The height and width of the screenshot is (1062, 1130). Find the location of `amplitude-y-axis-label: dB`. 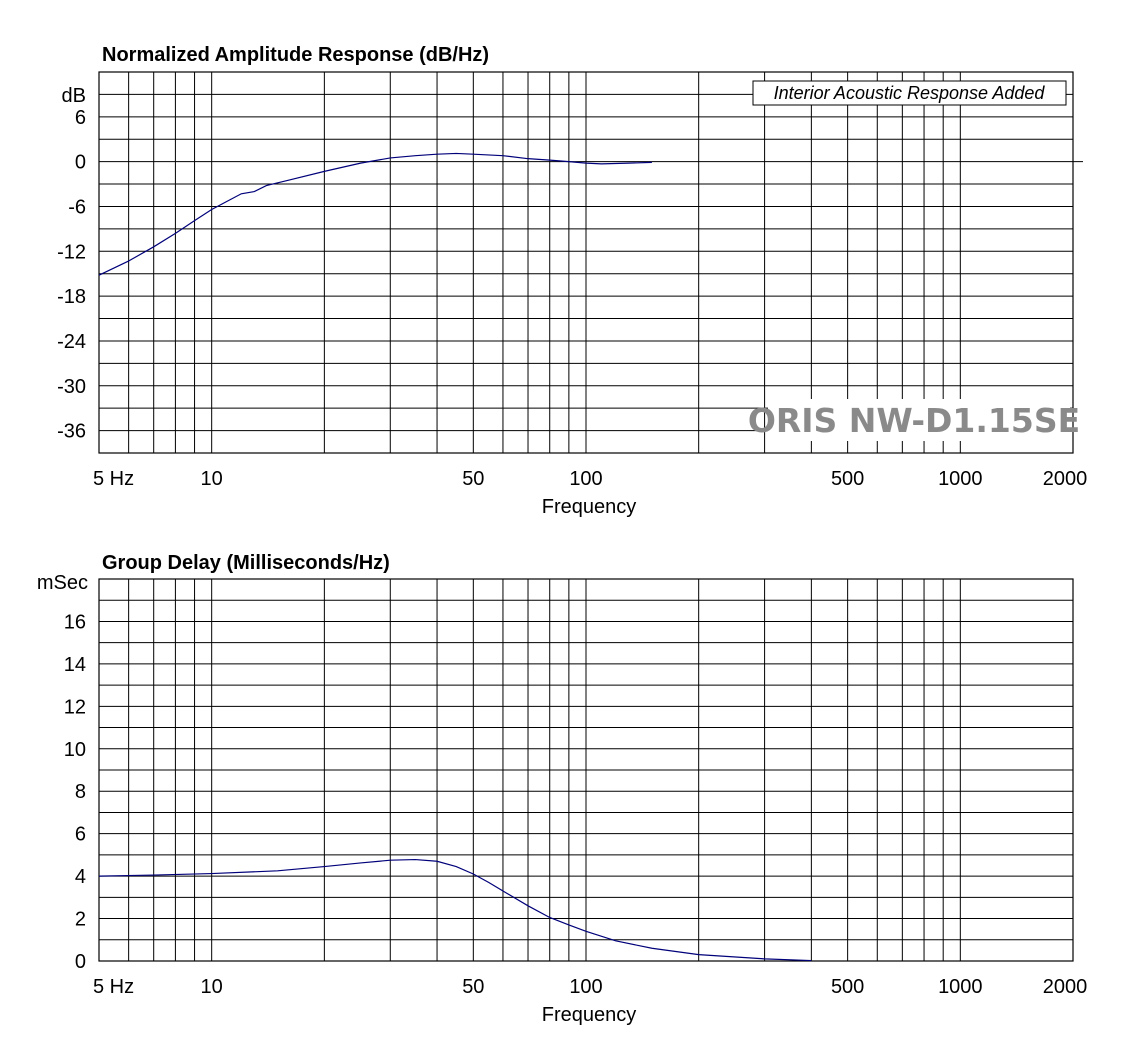

amplitude-y-axis-label: dB is located at coordinates (74, 96).